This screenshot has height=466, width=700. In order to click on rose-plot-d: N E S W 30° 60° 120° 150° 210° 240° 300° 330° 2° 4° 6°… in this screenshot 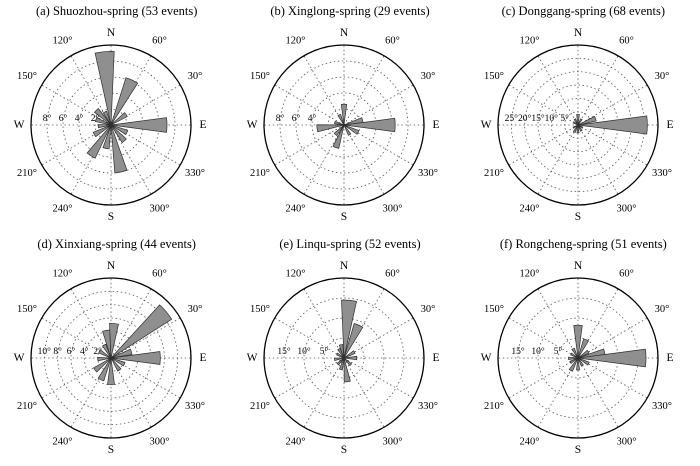, I will do `click(110, 358)`.